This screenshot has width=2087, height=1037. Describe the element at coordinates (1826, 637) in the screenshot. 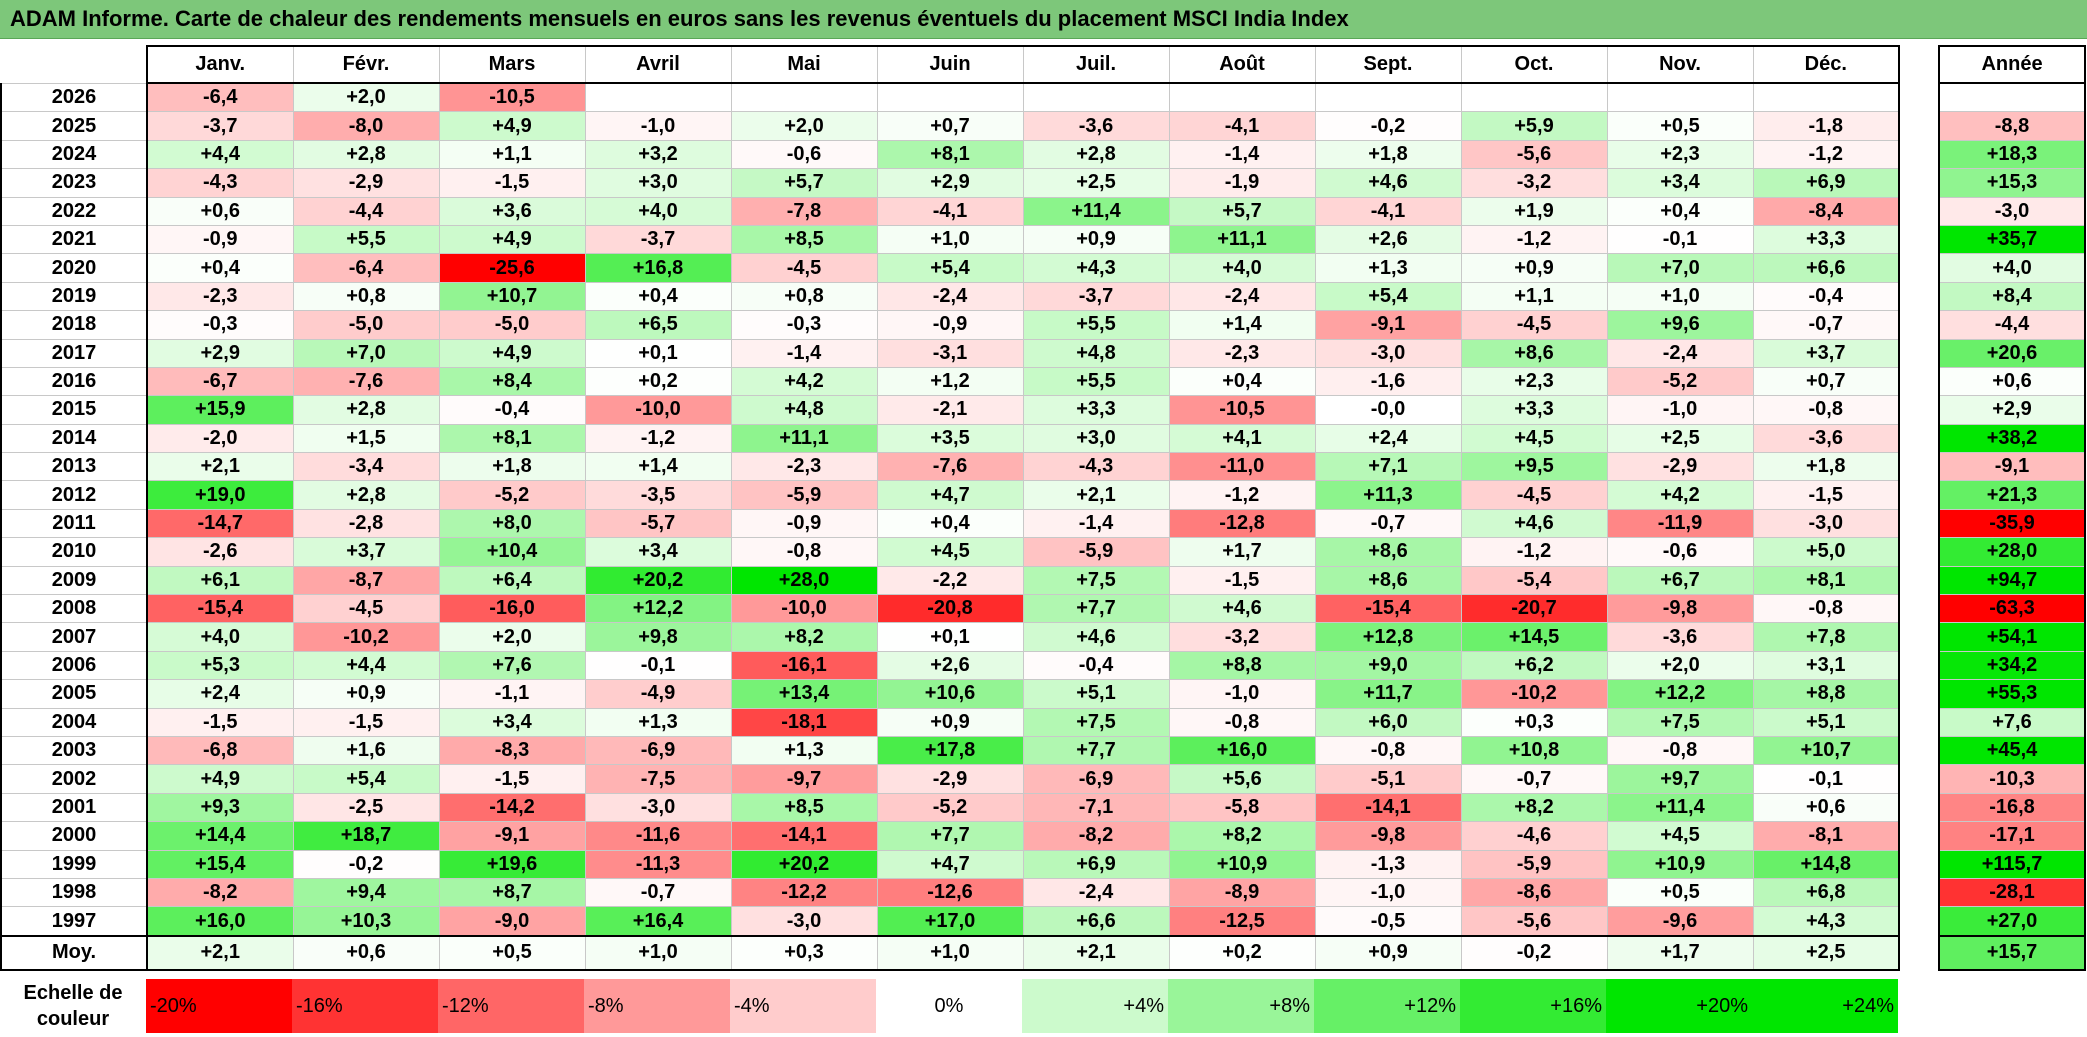

I see `heatmap-cell: +7,8` at that location.